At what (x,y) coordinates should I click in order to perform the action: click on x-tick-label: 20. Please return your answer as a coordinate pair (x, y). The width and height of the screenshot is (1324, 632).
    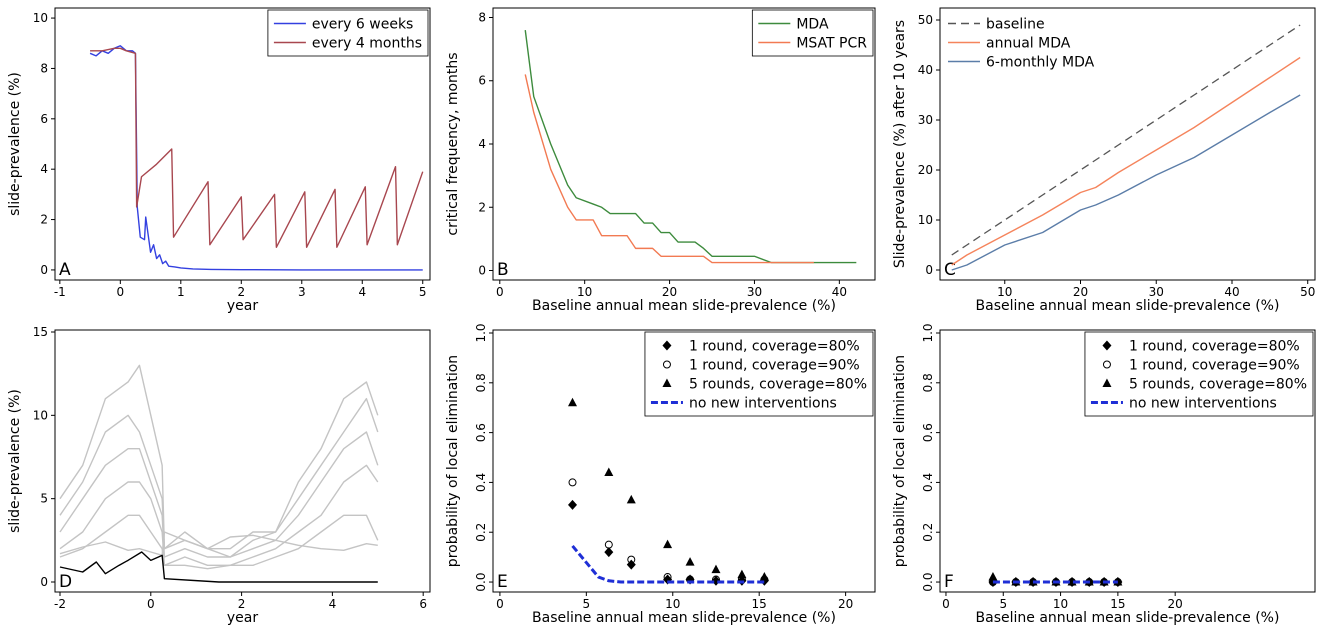
    Looking at the image, I should click on (845, 604).